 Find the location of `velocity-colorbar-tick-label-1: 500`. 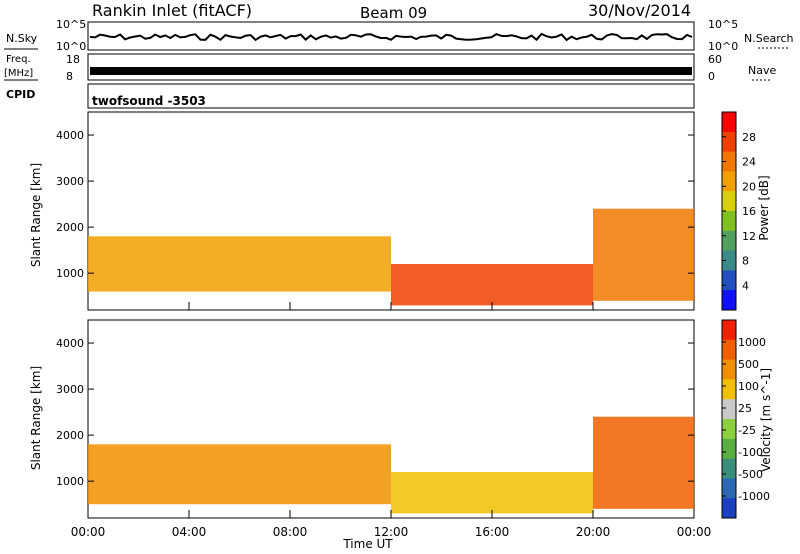

velocity-colorbar-tick-label-1: 500 is located at coordinates (748, 364).